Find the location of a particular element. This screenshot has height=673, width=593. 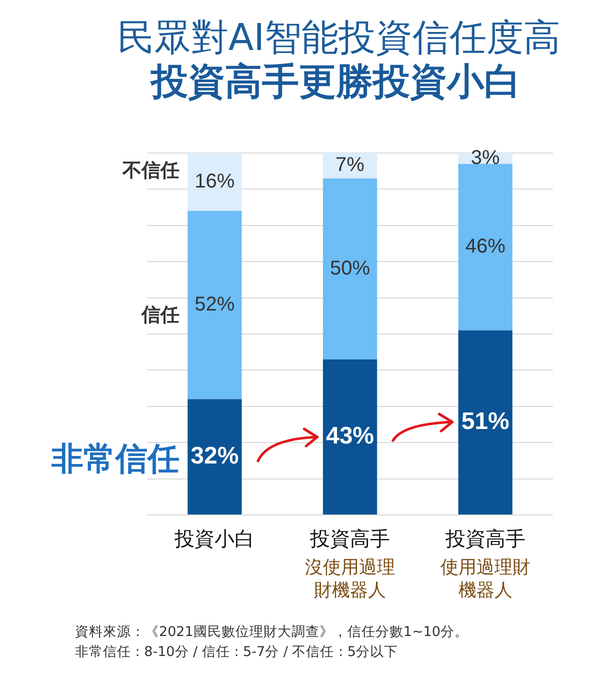

source-note: 資料來源：《2021國民數位理財大調查》，信任分數1~10分。 is located at coordinates (271, 632).